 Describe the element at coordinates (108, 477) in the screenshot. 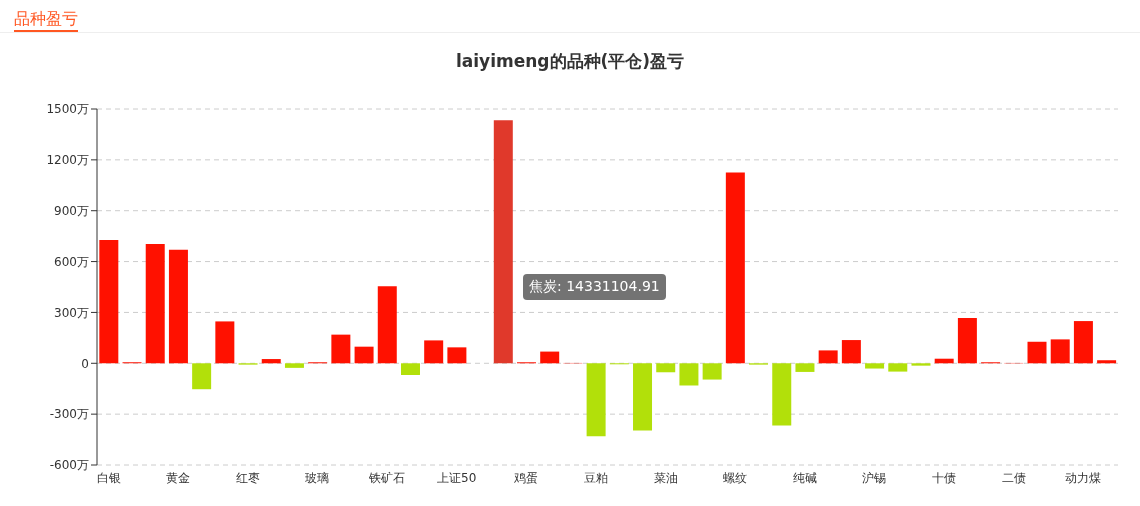

I see `x-tick-label: 白银` at that location.